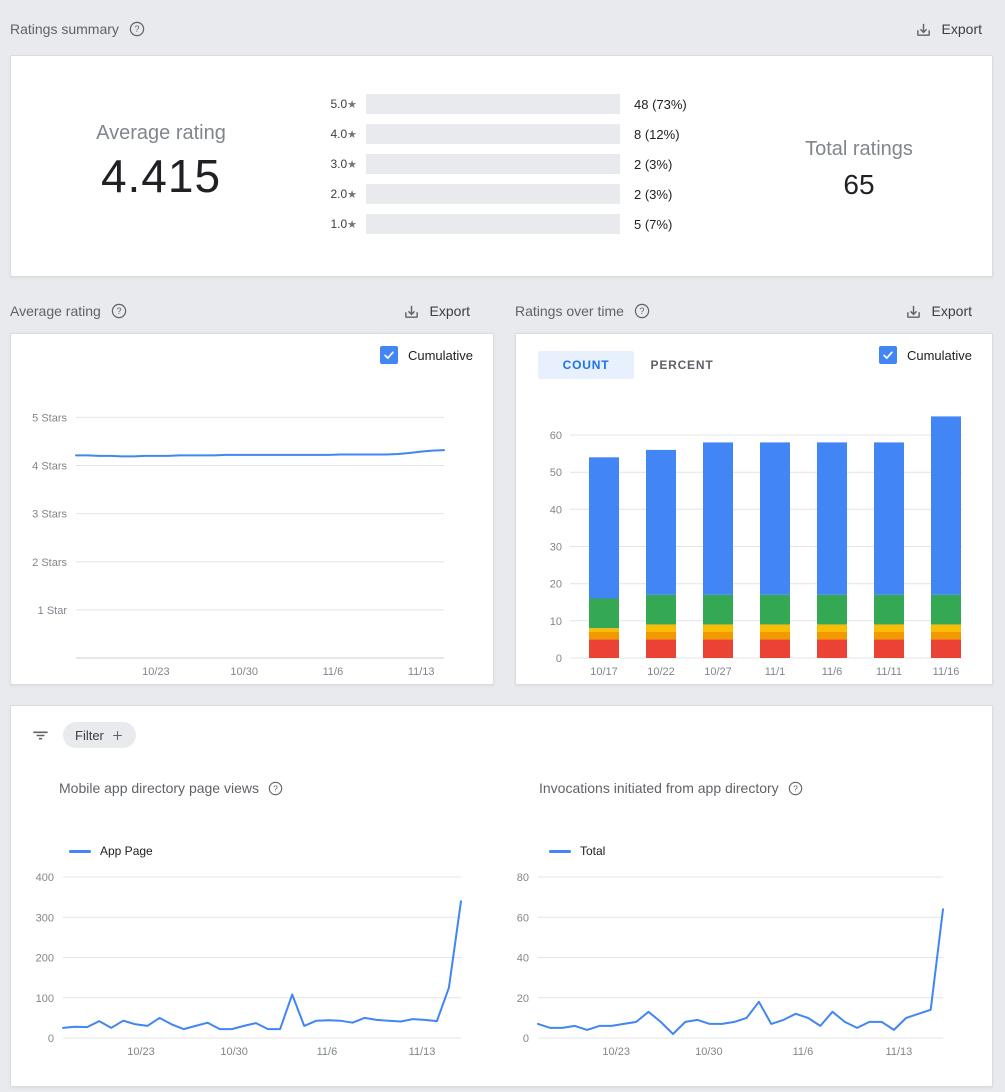 The width and height of the screenshot is (1005, 1092). Describe the element at coordinates (171, 788) in the screenshot. I see `page-views-title: Mobile app directory page views ?` at that location.